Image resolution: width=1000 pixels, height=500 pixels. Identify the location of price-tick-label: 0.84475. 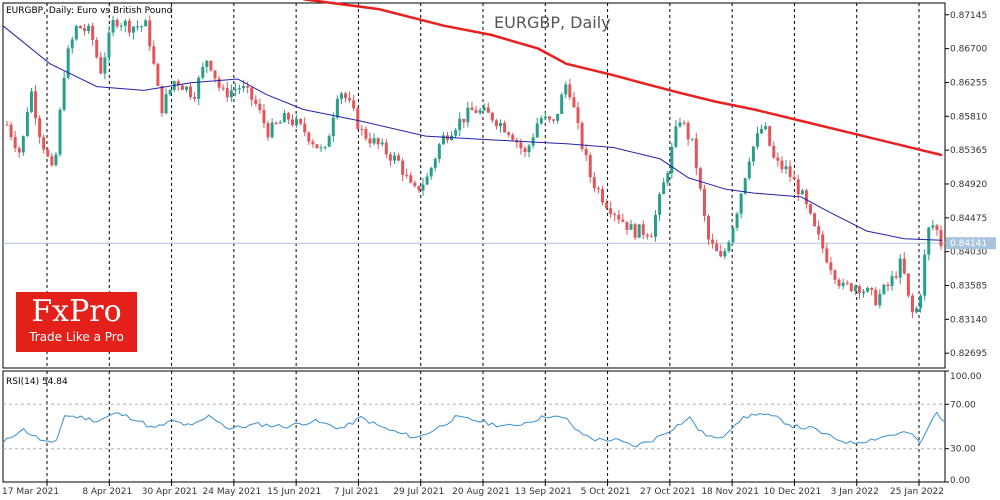
(968, 219).